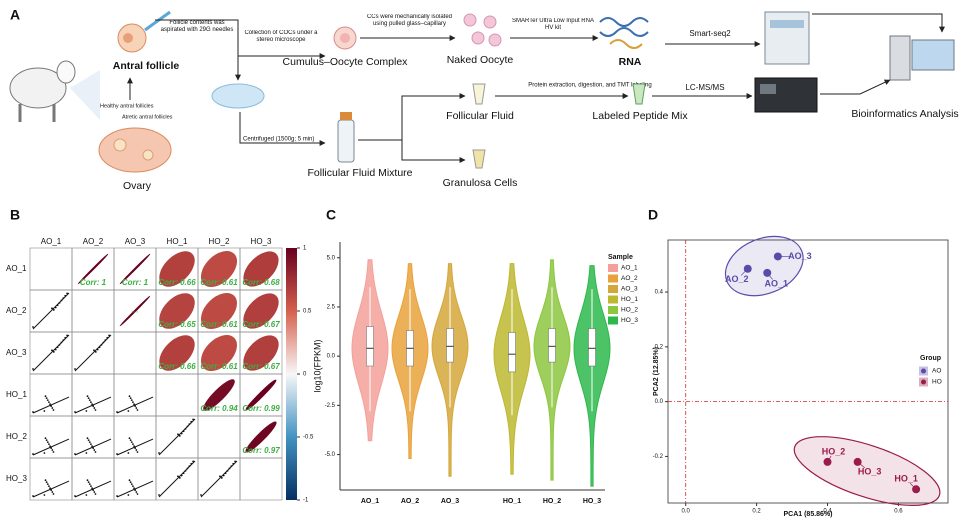 Image resolution: width=960 pixels, height=519 pixels. I want to click on box, so click(370, 346).